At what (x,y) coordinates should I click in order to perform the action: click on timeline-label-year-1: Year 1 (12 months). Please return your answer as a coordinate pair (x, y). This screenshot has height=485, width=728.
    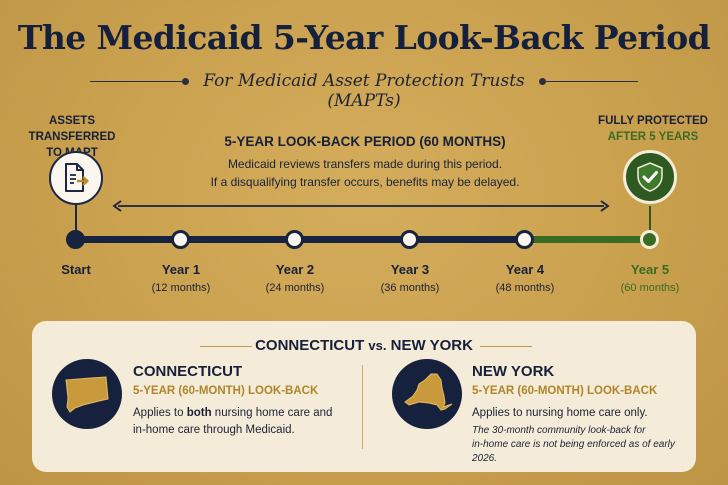
    Looking at the image, I should click on (181, 278).